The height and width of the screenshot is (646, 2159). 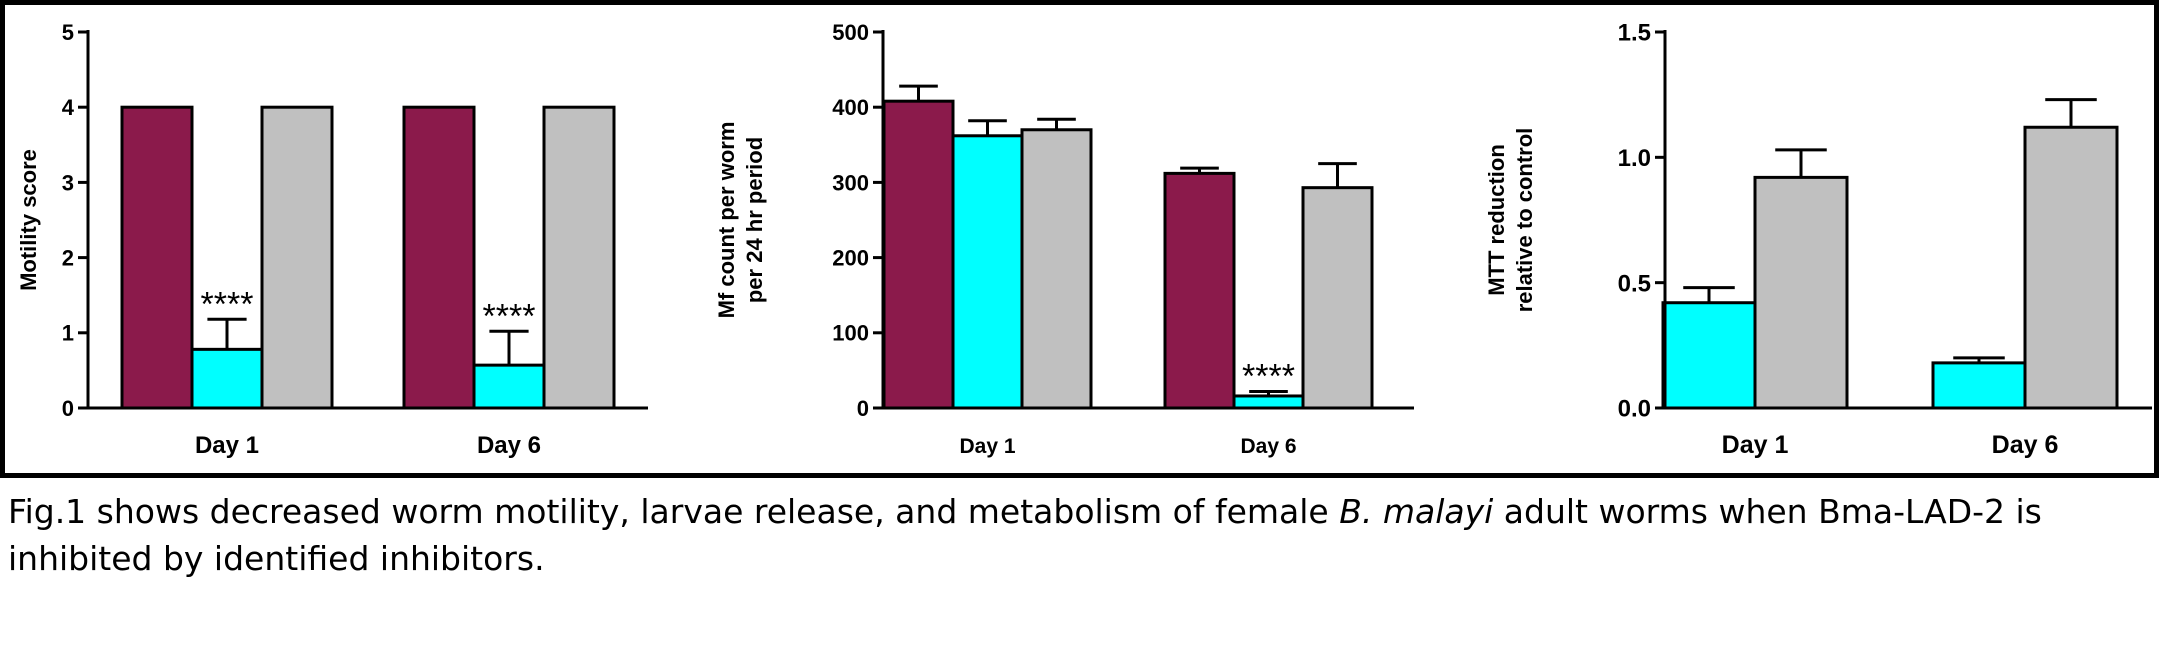 I want to click on y-tick-label: 200, so click(x=850, y=258).